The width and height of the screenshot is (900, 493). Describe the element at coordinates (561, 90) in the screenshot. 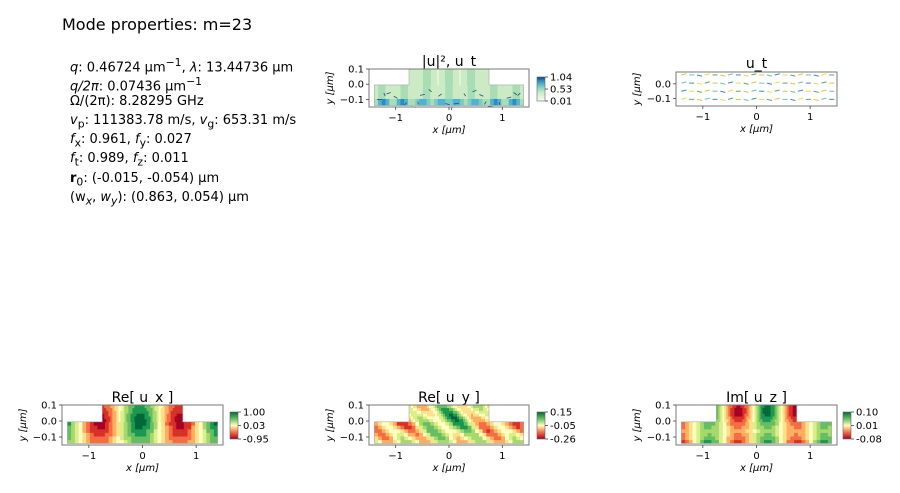

I see `colorbar-tick-label: 0.53` at that location.